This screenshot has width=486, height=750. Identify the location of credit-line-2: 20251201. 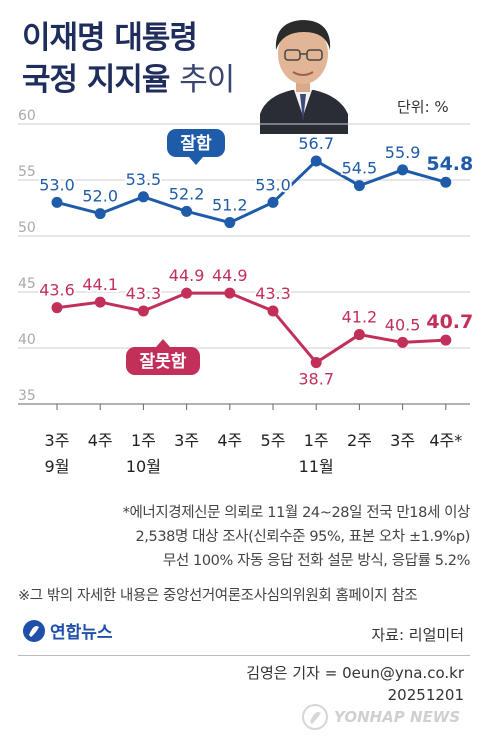
(425, 695).